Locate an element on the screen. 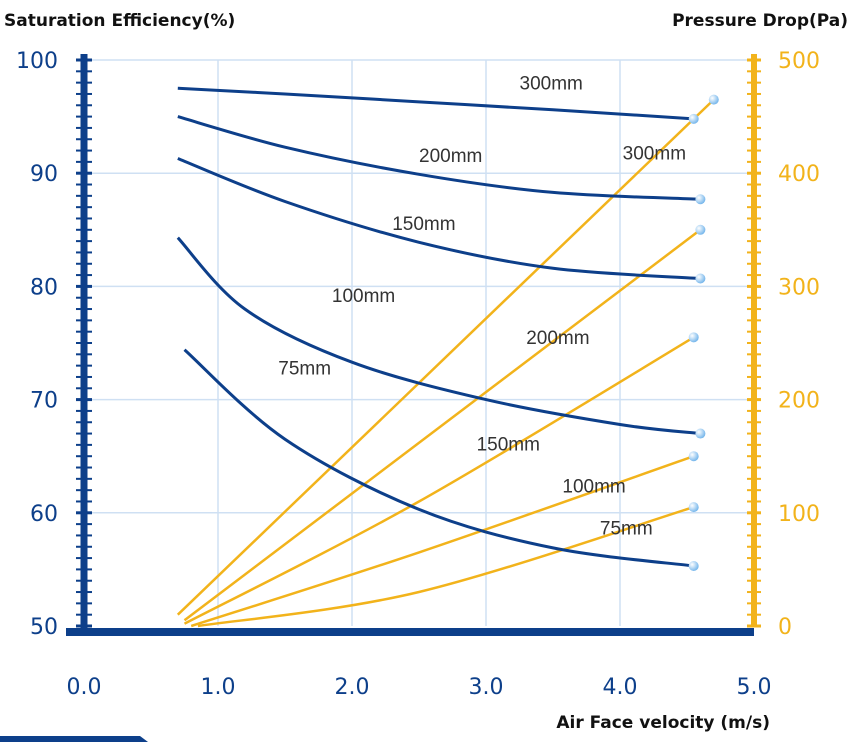  y-left-tick-label: 90 is located at coordinates (44, 174).